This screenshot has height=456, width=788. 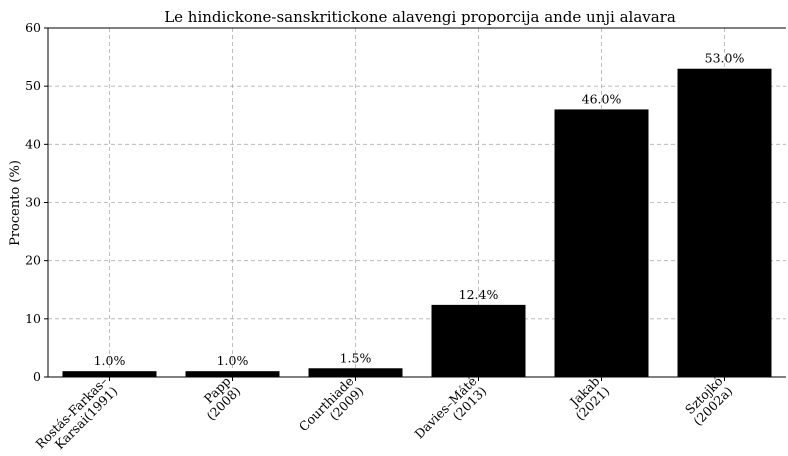 What do you see at coordinates (222, 398) in the screenshot?
I see `x-tick-label: Papp(2008)` at bounding box center [222, 398].